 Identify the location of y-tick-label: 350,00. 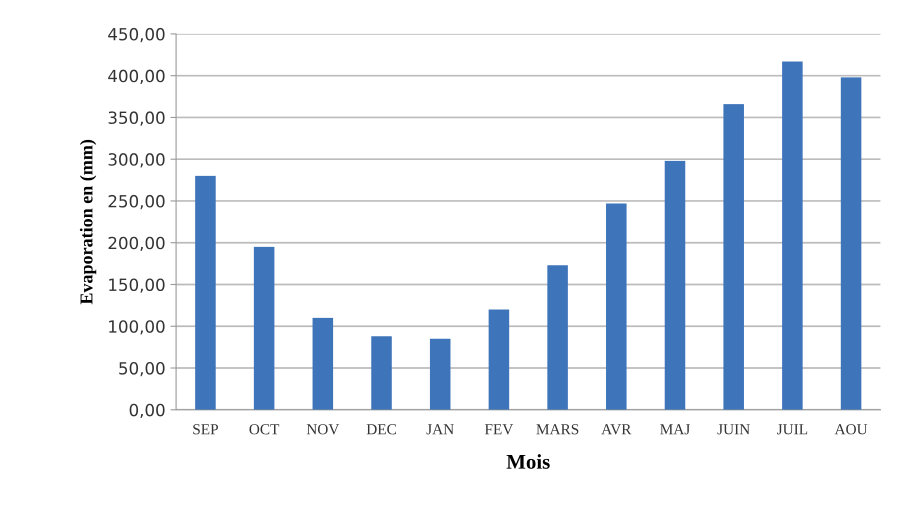
(136, 118).